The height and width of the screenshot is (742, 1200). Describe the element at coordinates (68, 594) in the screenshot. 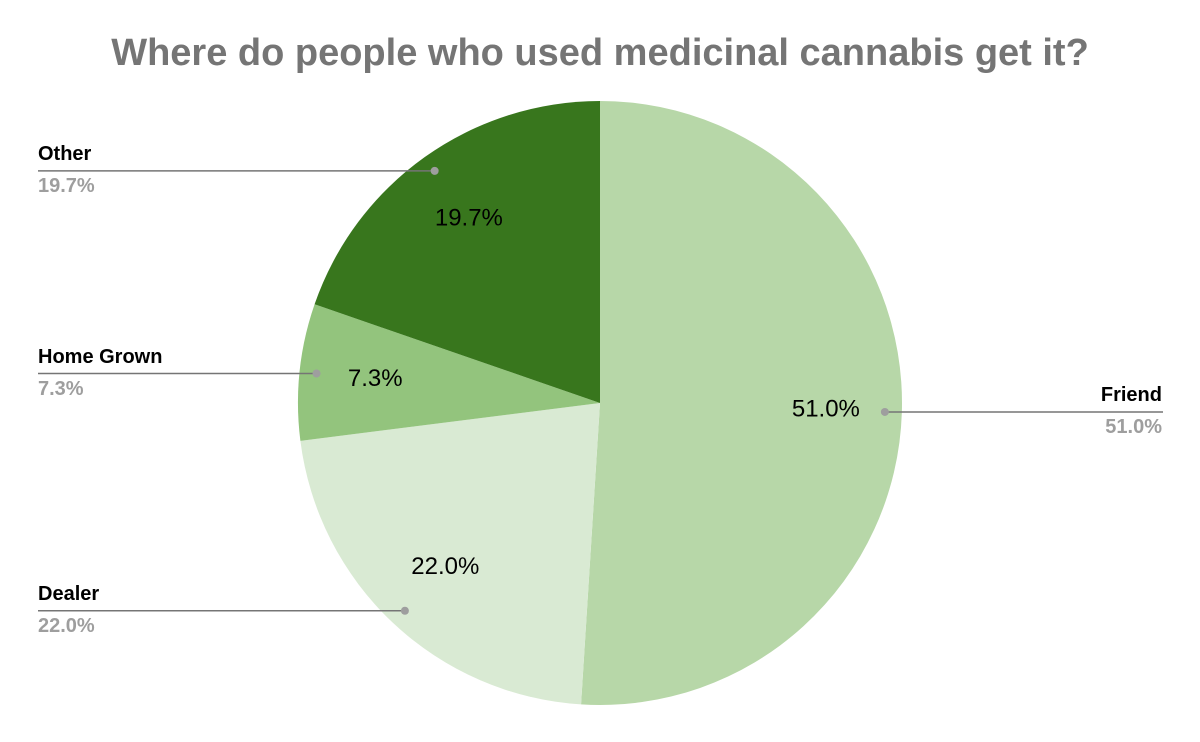

I see `legend-label: Dealer` at that location.